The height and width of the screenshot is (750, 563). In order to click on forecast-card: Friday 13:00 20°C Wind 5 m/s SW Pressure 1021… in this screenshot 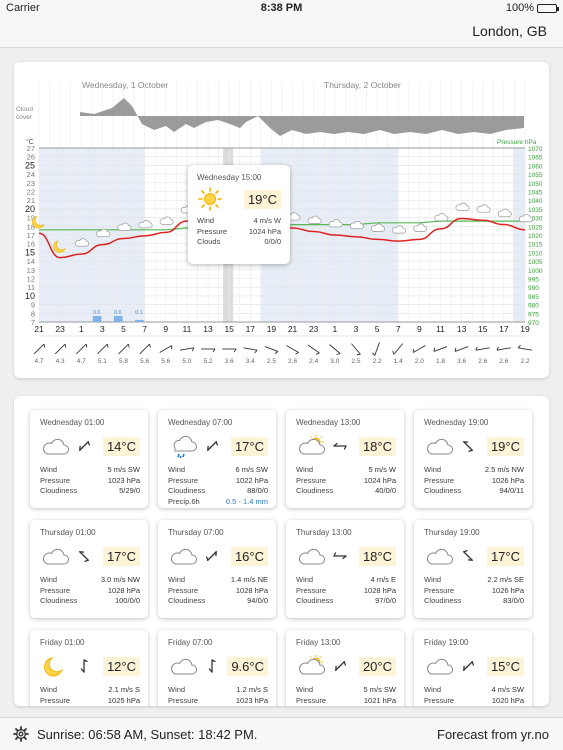, I will do `click(345, 668)`.